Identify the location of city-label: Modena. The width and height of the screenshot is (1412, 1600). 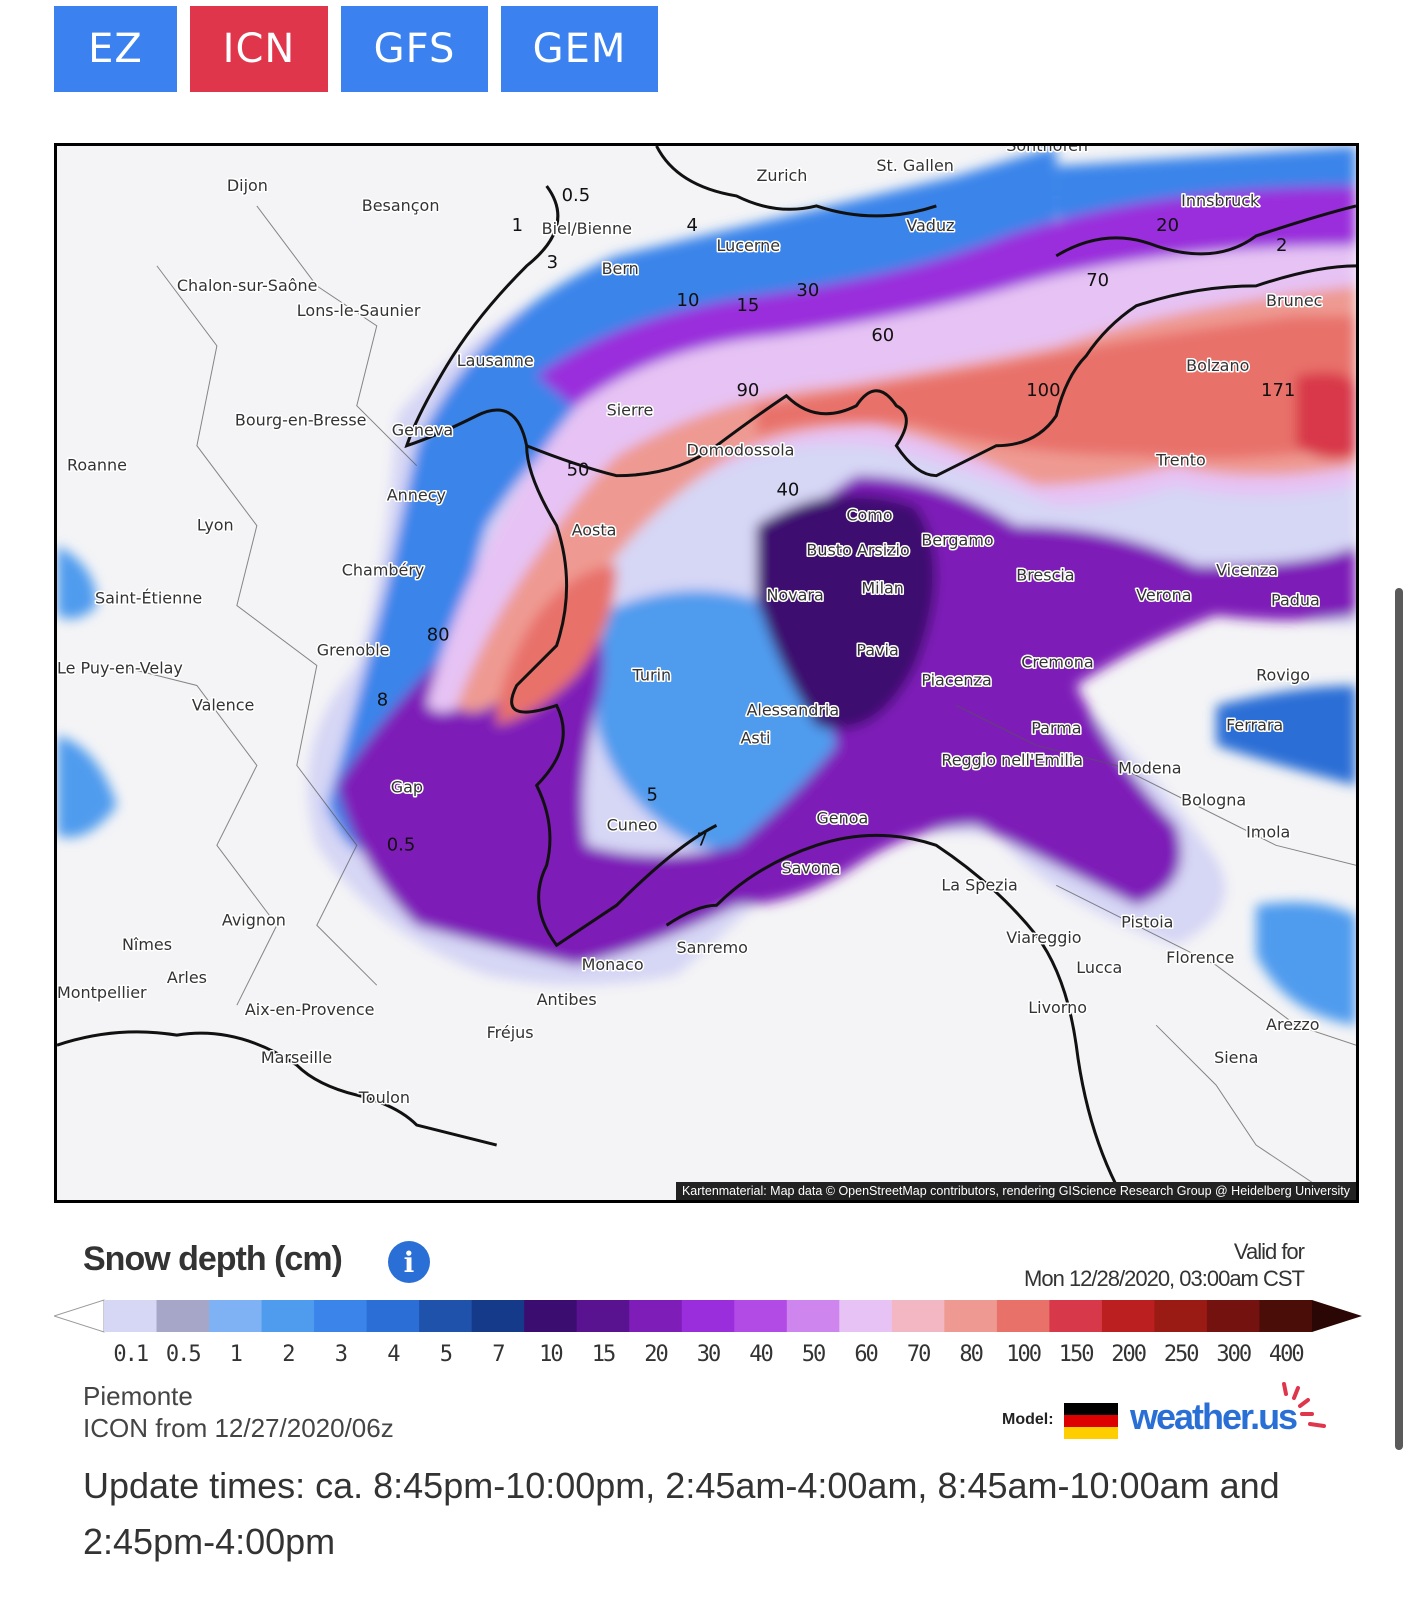
(1149, 767).